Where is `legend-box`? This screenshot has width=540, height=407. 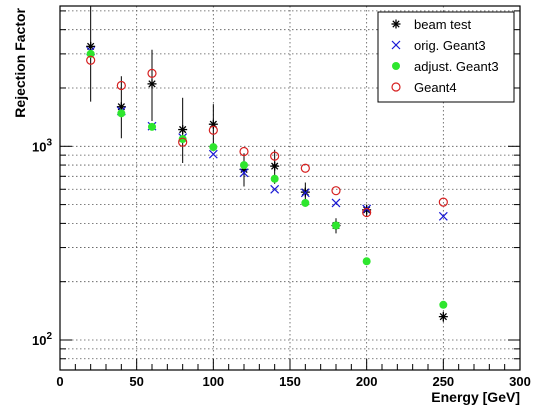 legend-box is located at coordinates (446, 57).